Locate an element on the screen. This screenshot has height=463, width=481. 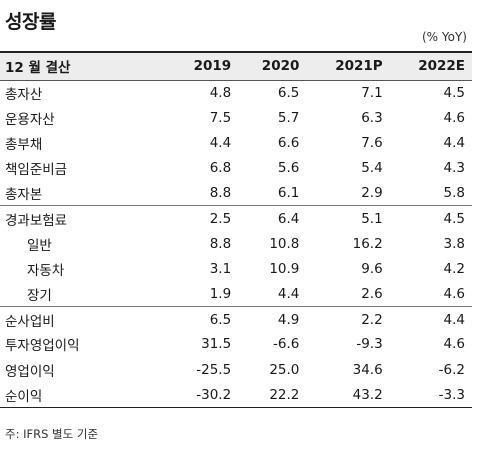
cell-value: 2.5 is located at coordinates (220, 218).